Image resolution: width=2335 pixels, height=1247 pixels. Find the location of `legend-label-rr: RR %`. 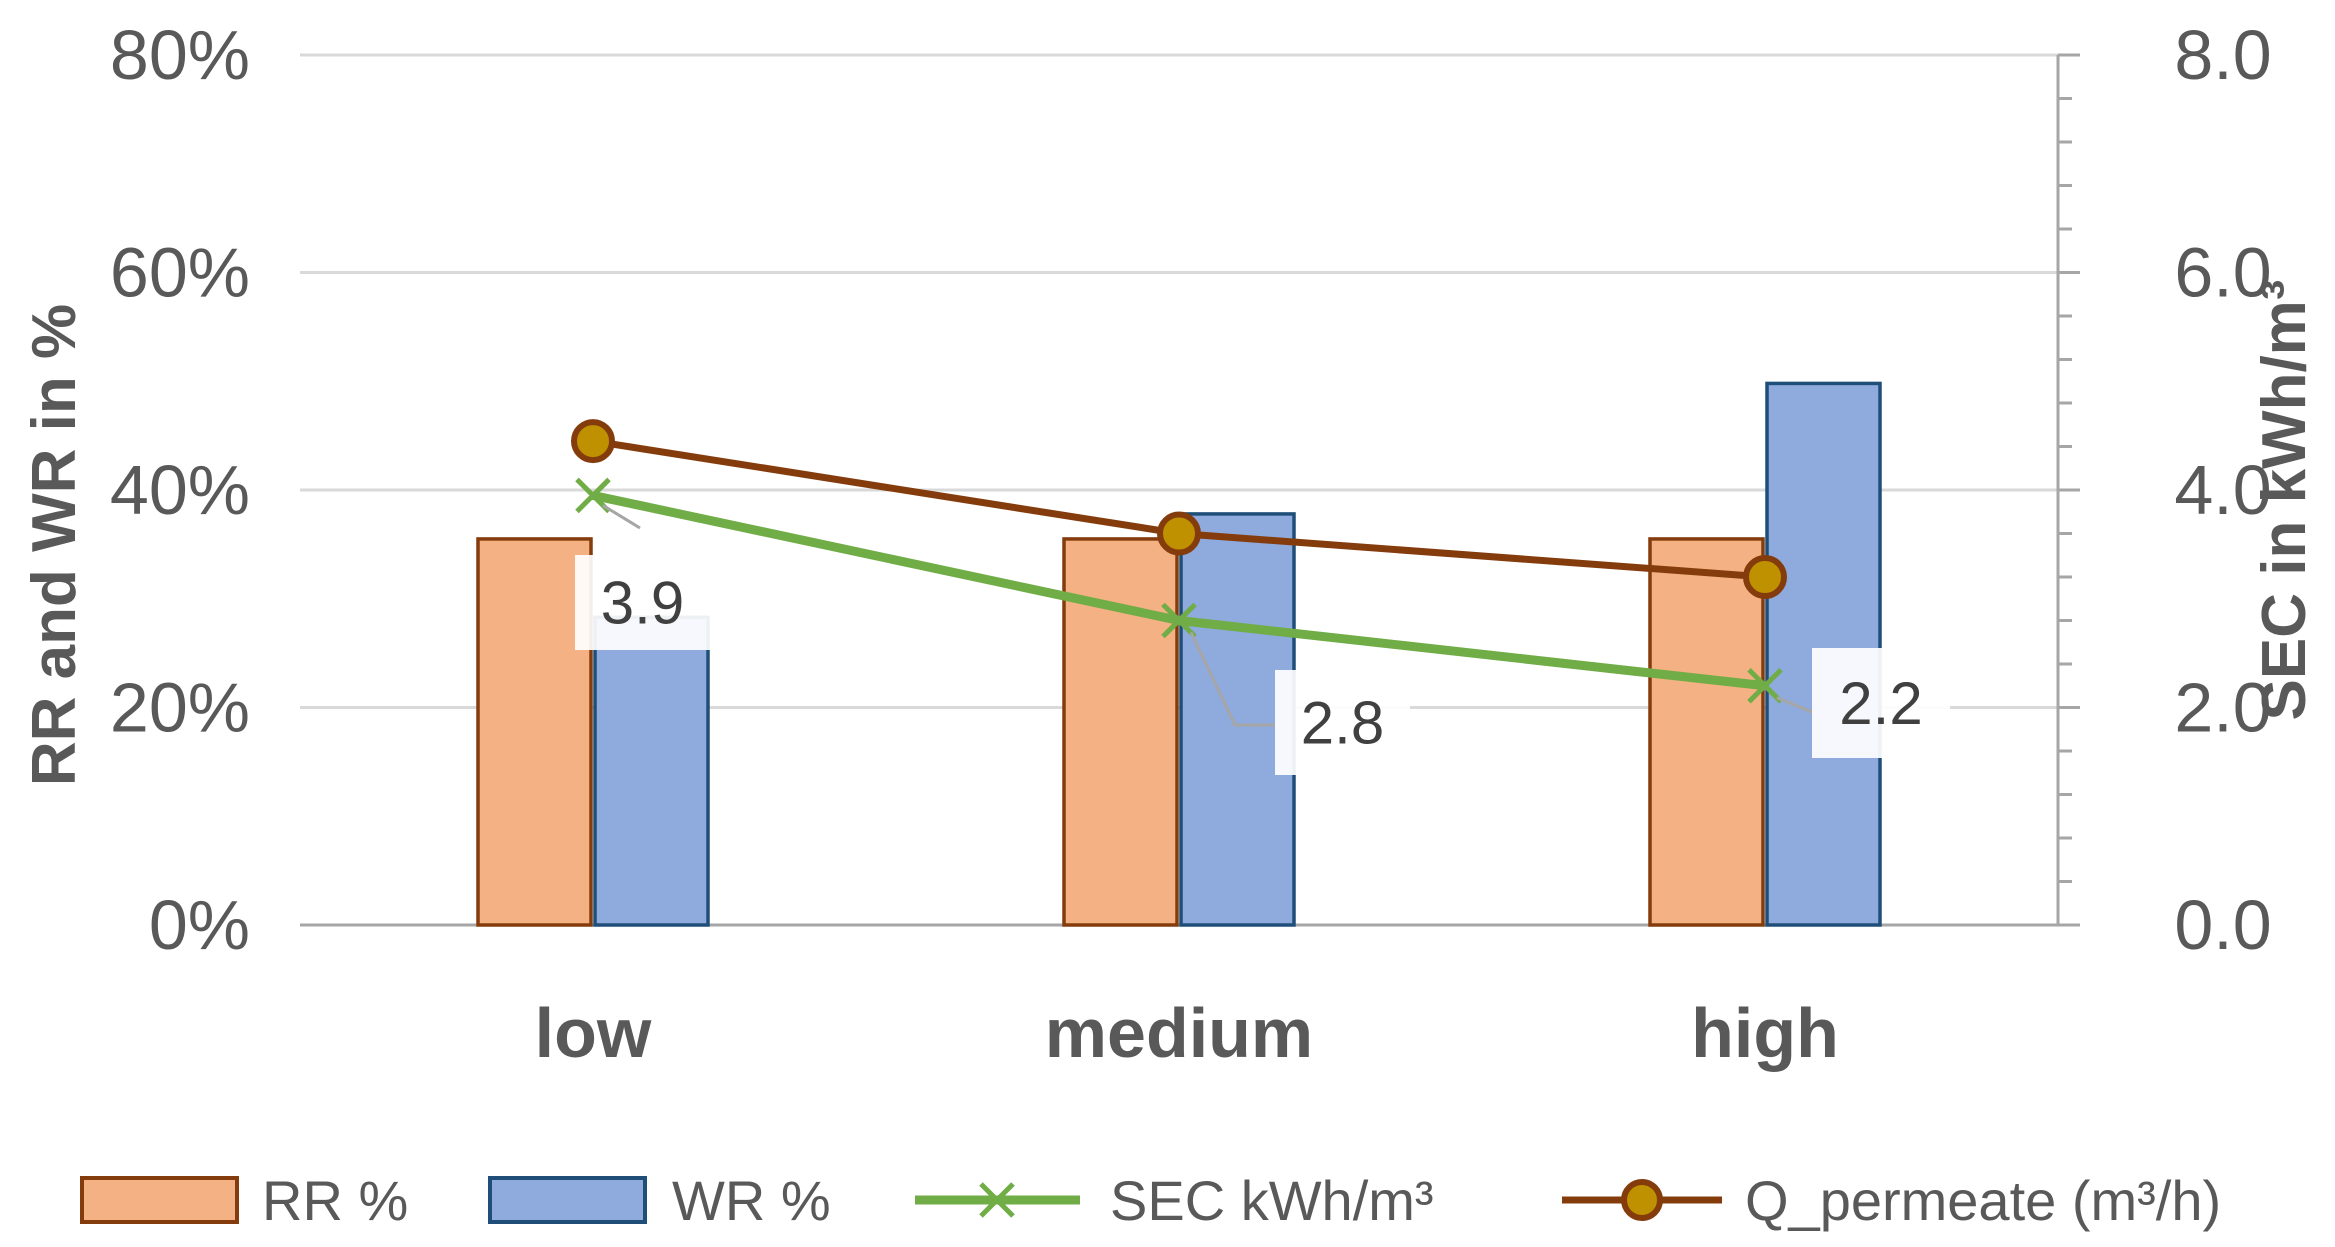

legend-label-rr: RR % is located at coordinates (335, 1200).